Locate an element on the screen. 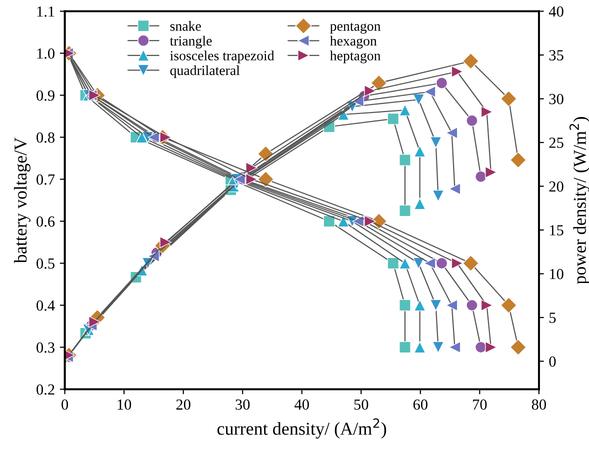 The image size is (589, 450). y2-tick-label: 30 is located at coordinates (556, 99).